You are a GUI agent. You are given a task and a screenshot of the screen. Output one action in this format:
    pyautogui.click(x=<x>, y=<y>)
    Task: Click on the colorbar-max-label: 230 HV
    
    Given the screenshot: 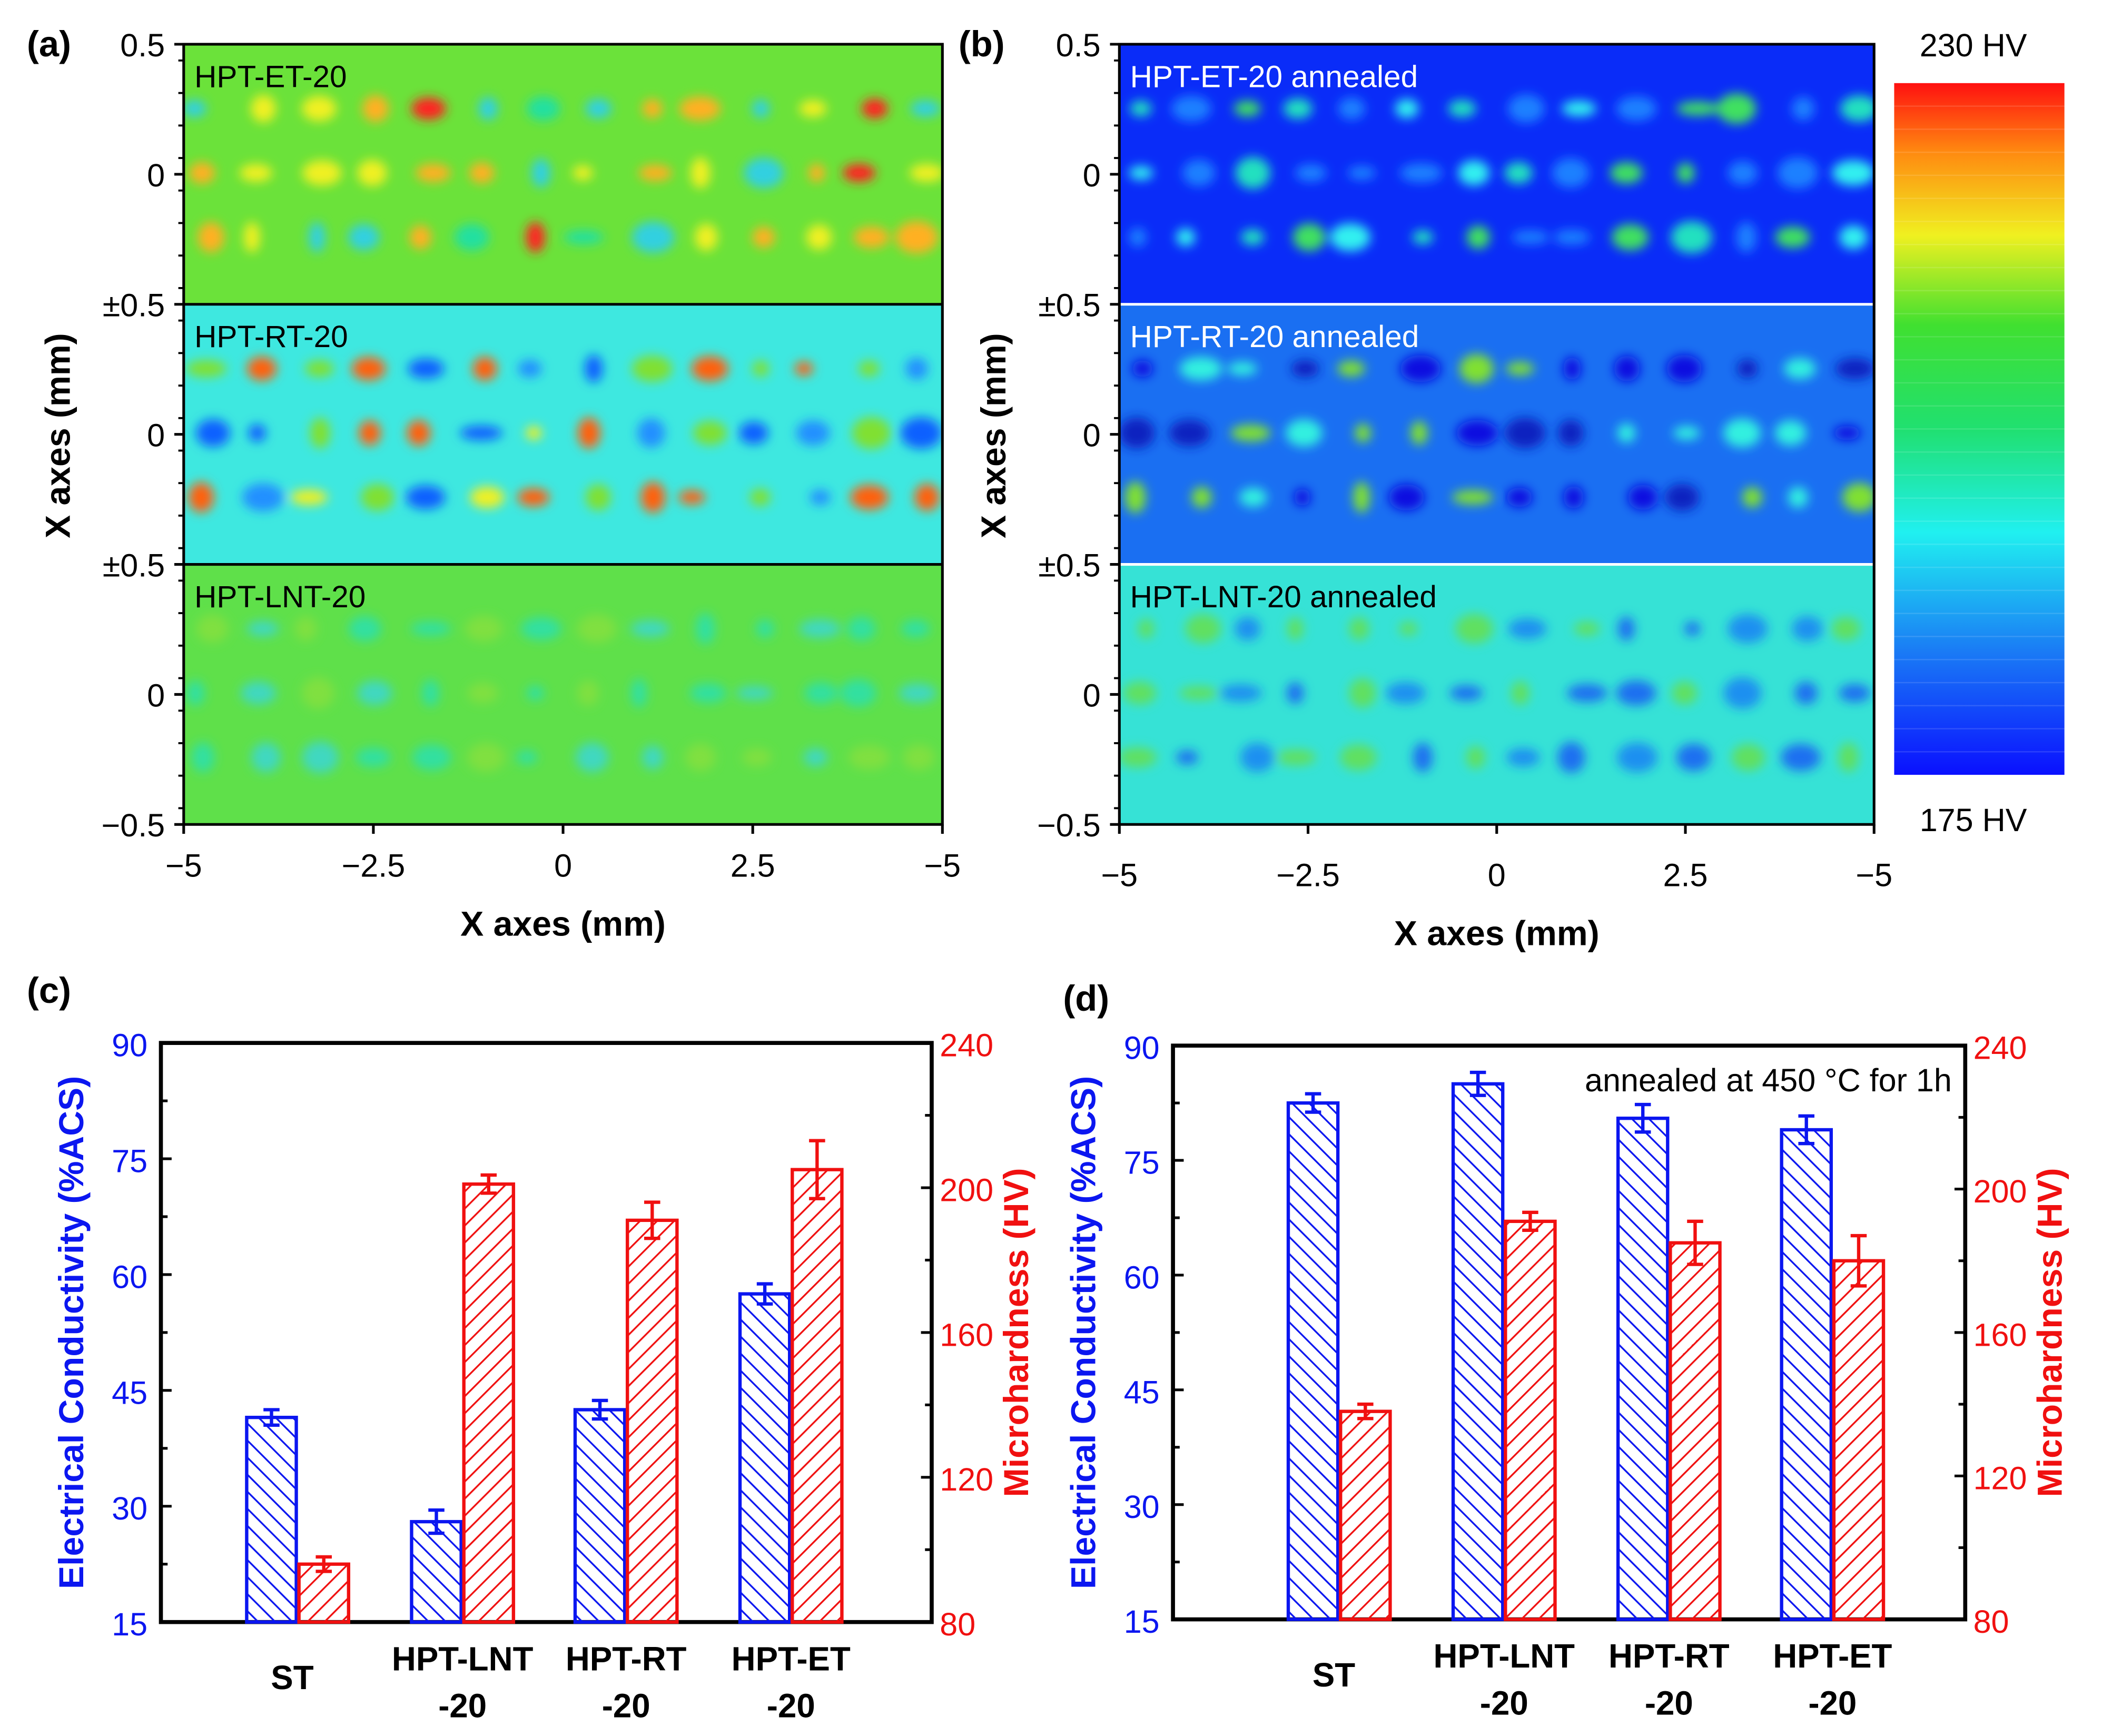 What is the action you would take?
    pyautogui.click(x=1974, y=45)
    